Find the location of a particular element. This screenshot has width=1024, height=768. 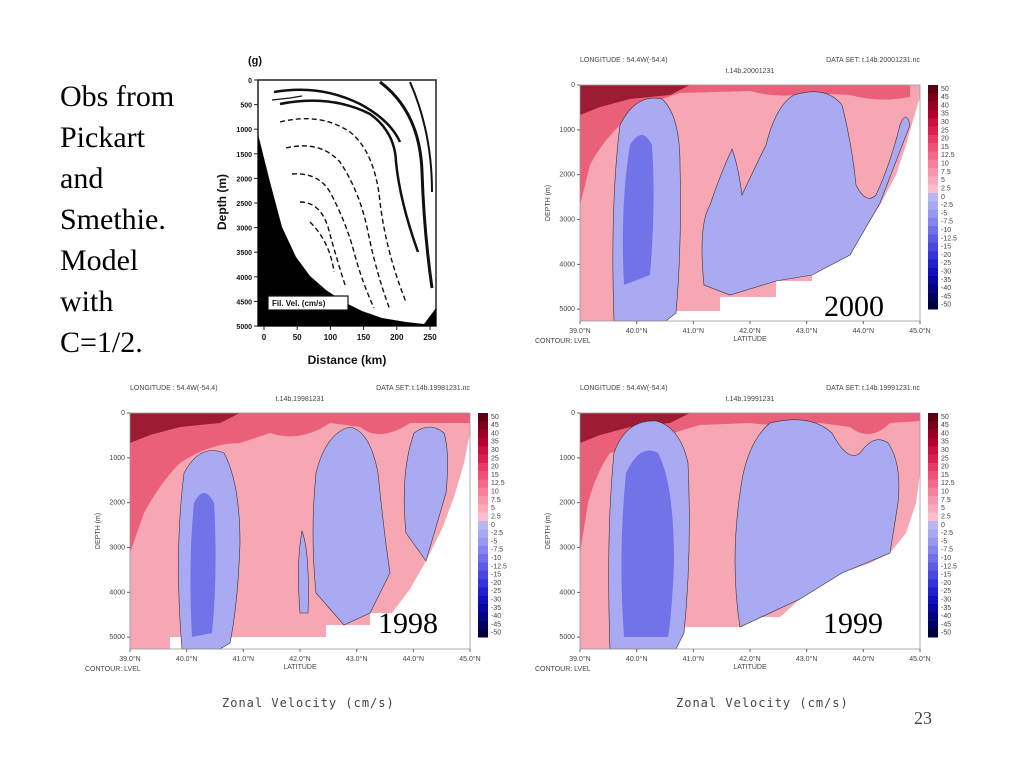

colorbar-level-label: -15 is located at coordinates (946, 575).